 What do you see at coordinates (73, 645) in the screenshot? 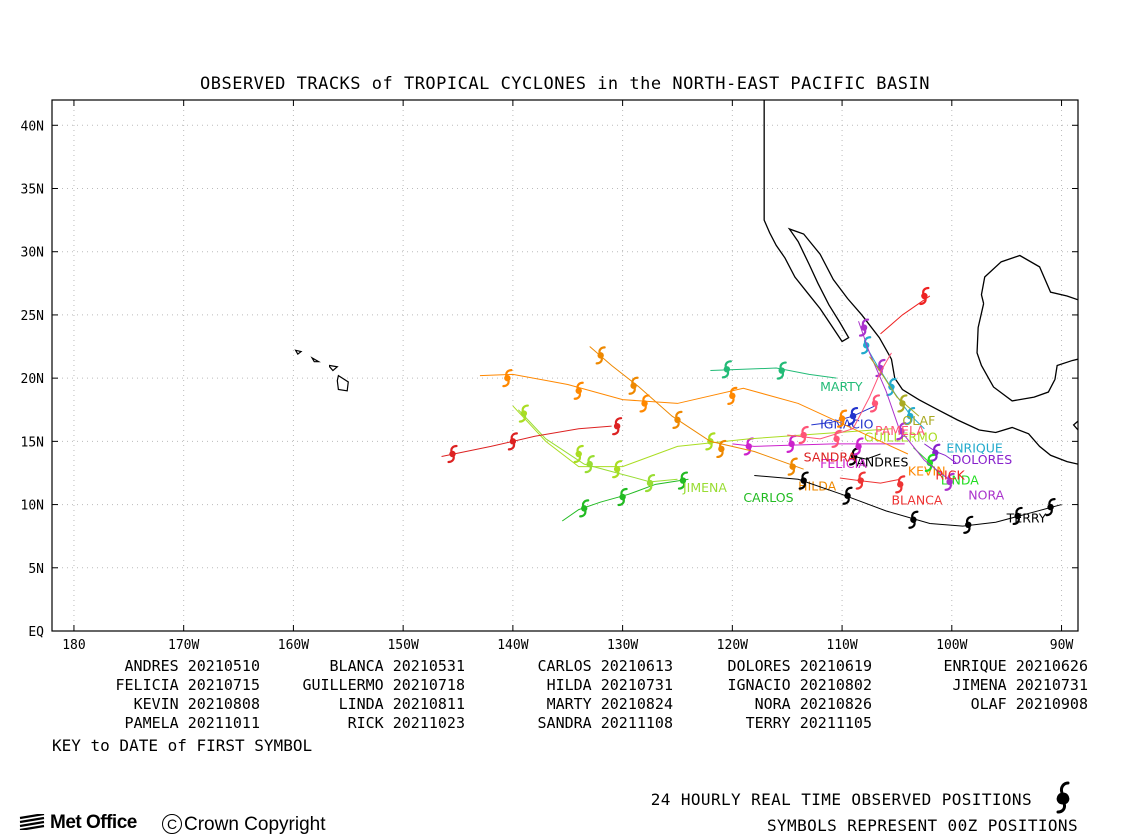
I see `x-tick-label: 180` at bounding box center [73, 645].